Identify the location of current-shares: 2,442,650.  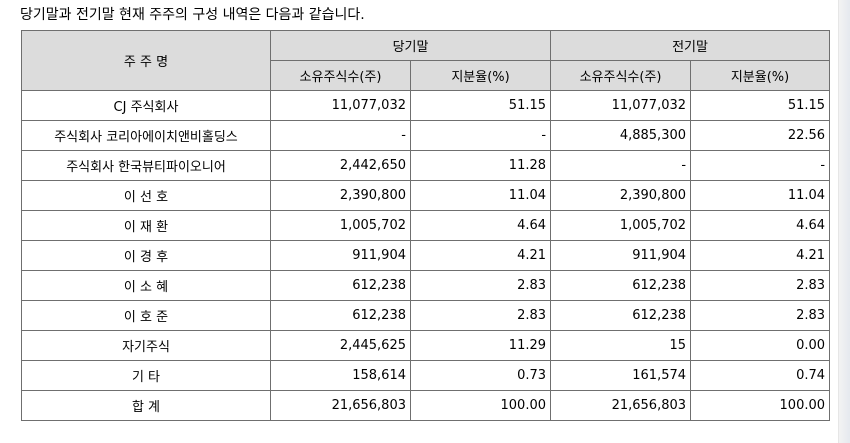
(340, 165).